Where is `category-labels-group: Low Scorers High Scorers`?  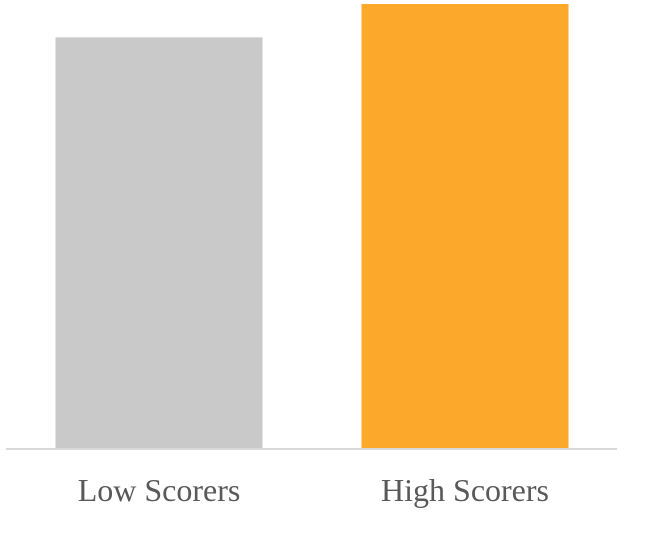
category-labels-group: Low Scorers High Scorers is located at coordinates (313, 490).